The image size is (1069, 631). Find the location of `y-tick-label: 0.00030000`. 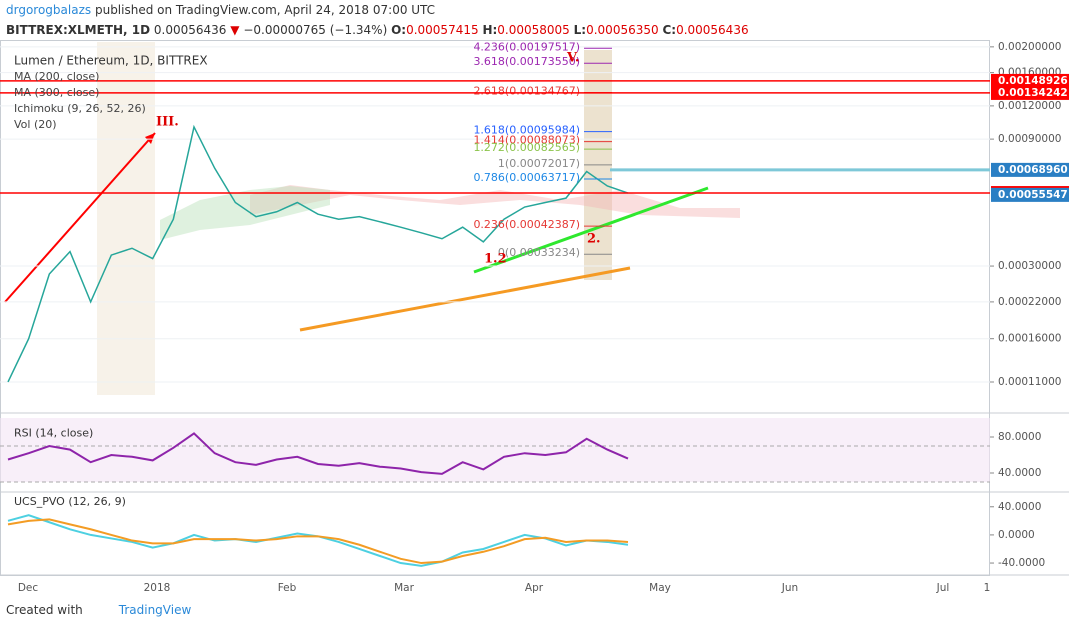

y-tick-label: 0.00030000 is located at coordinates (1029, 266).